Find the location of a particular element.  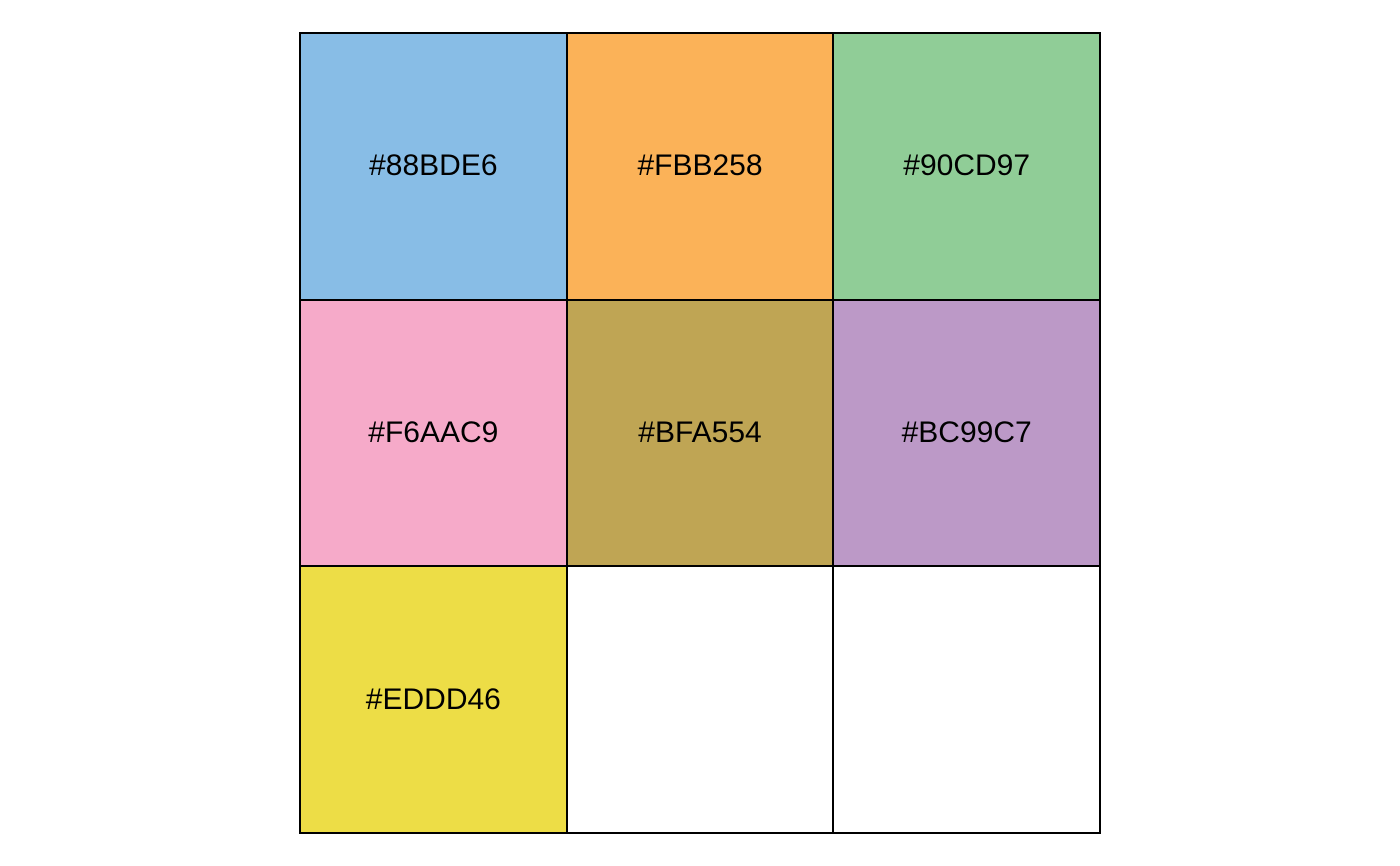

color-swatch: #BC99C7 is located at coordinates (967, 434).